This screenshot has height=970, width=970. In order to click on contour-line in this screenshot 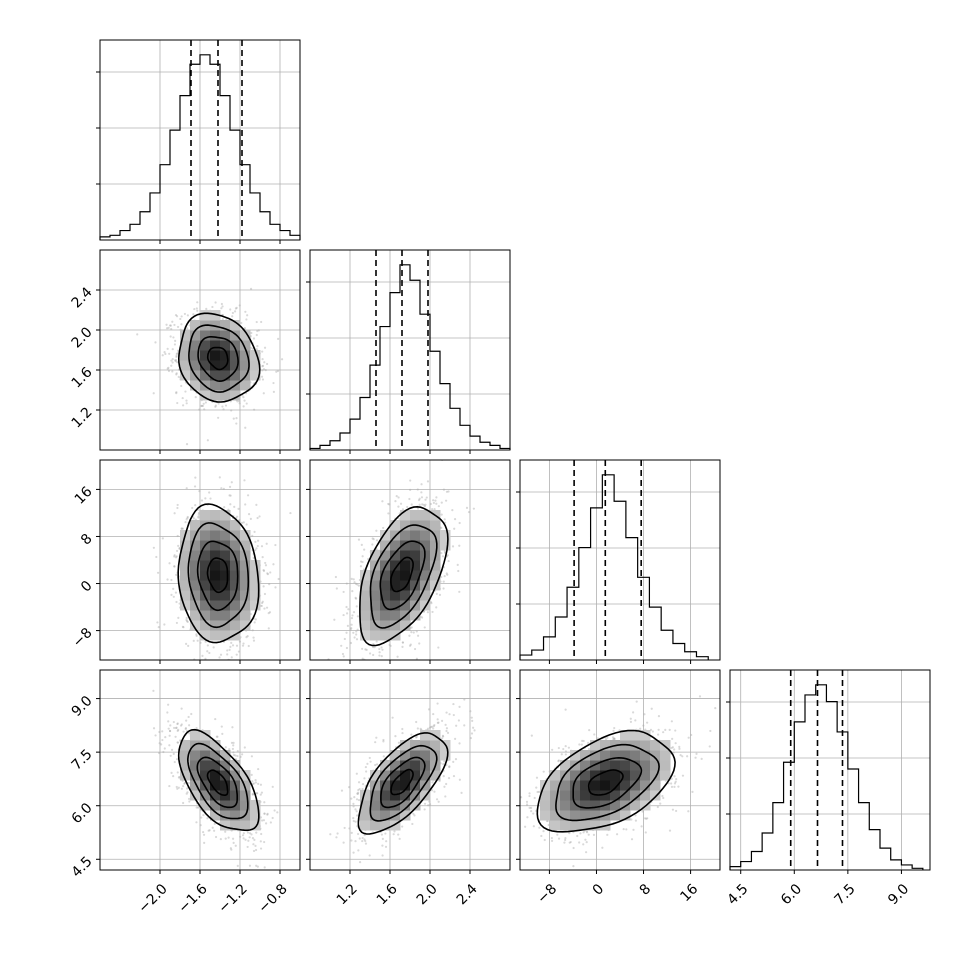, I will do `click(217, 782)`.